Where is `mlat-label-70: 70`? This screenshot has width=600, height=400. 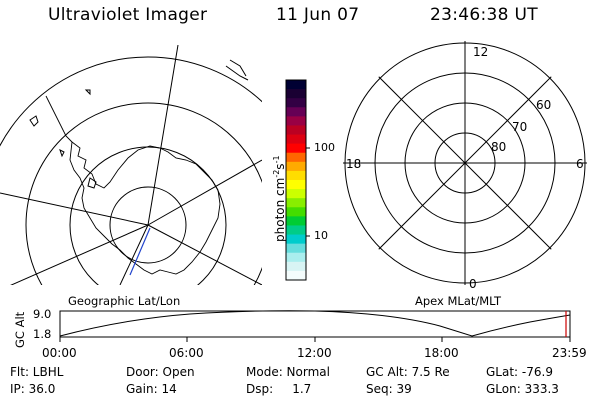
mlat-label-70: 70 is located at coordinates (520, 127).